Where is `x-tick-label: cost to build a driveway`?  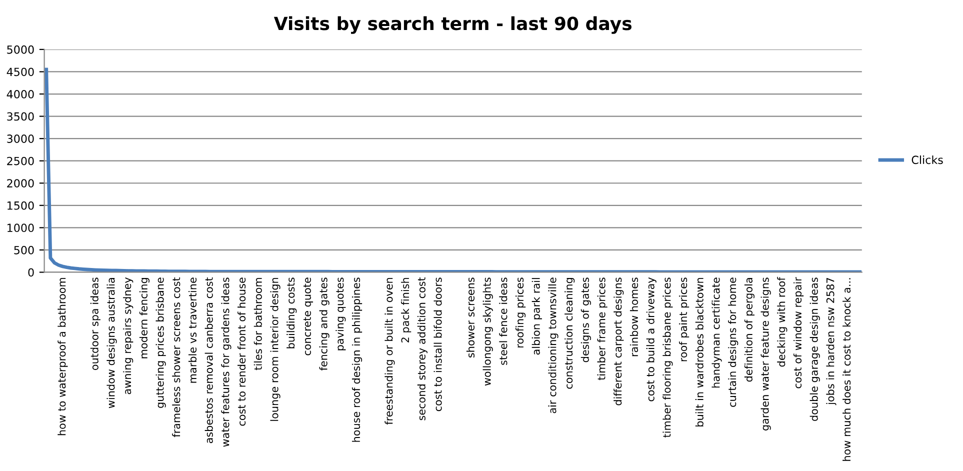
x-tick-label: cost to build a driveway is located at coordinates (651, 339).